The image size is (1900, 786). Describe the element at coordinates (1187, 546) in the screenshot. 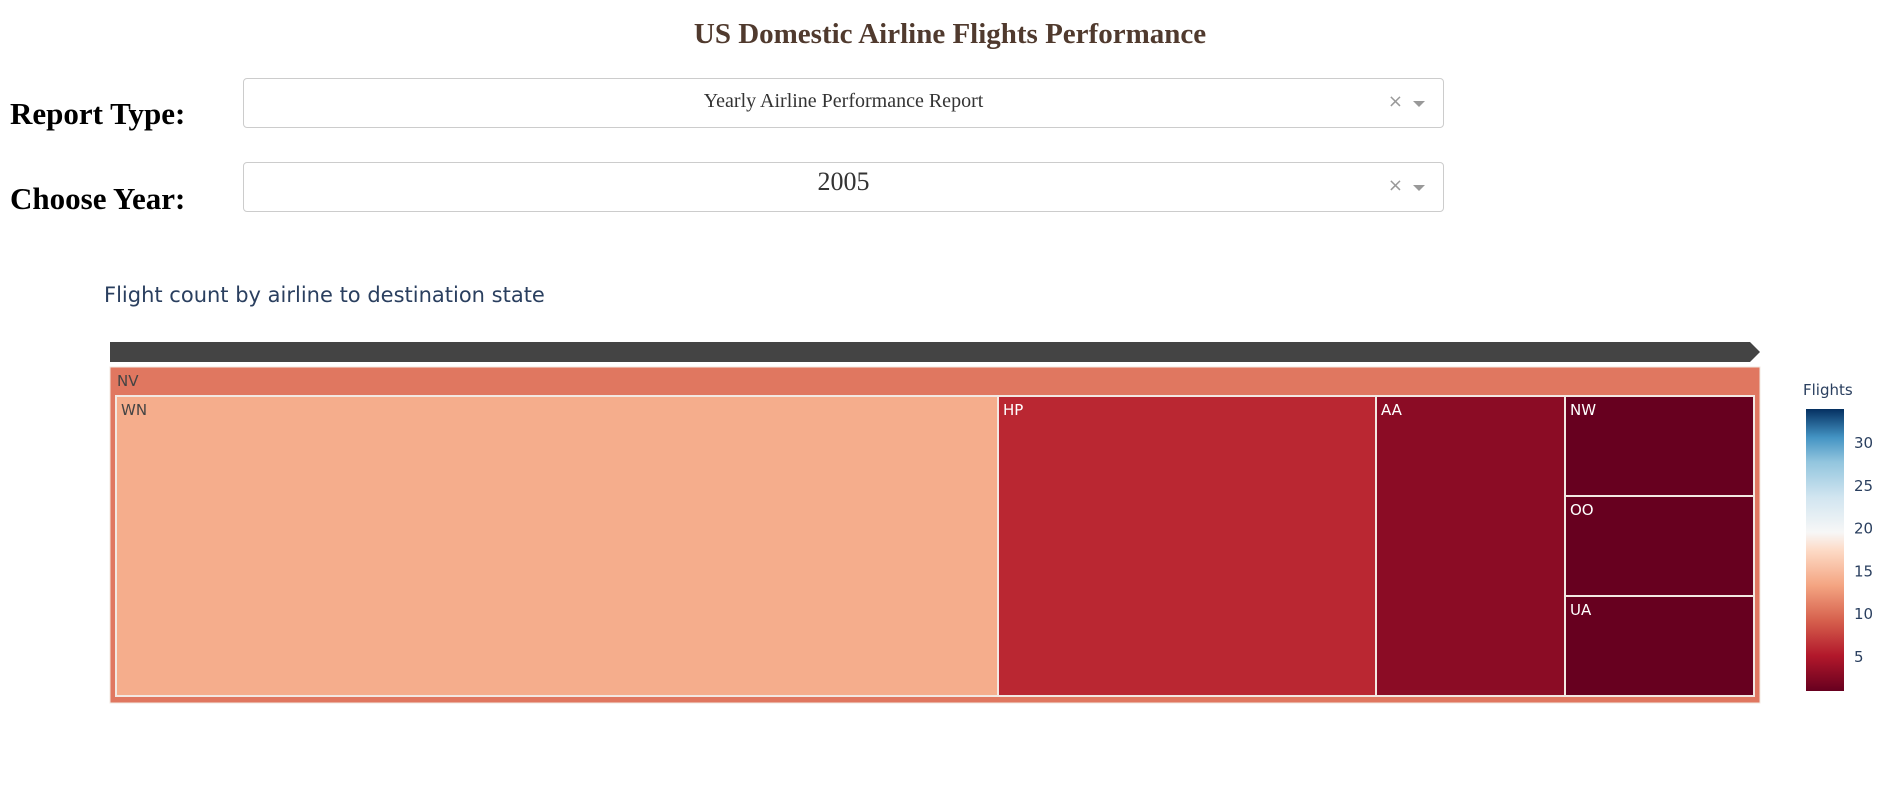

I see `treemap-tile-hp` at that location.